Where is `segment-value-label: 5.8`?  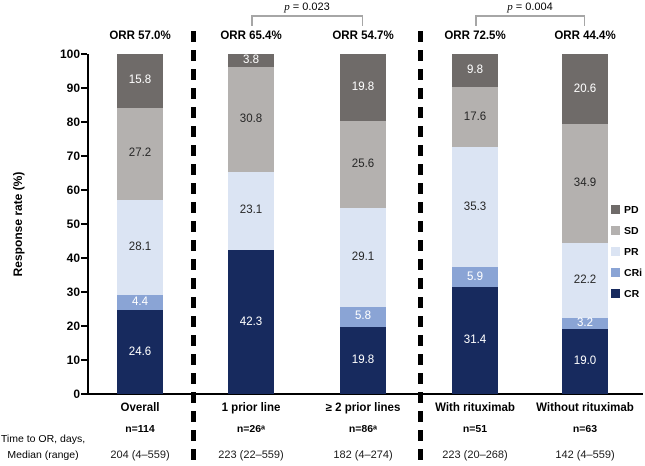
segment-value-label: 5.8 is located at coordinates (363, 316).